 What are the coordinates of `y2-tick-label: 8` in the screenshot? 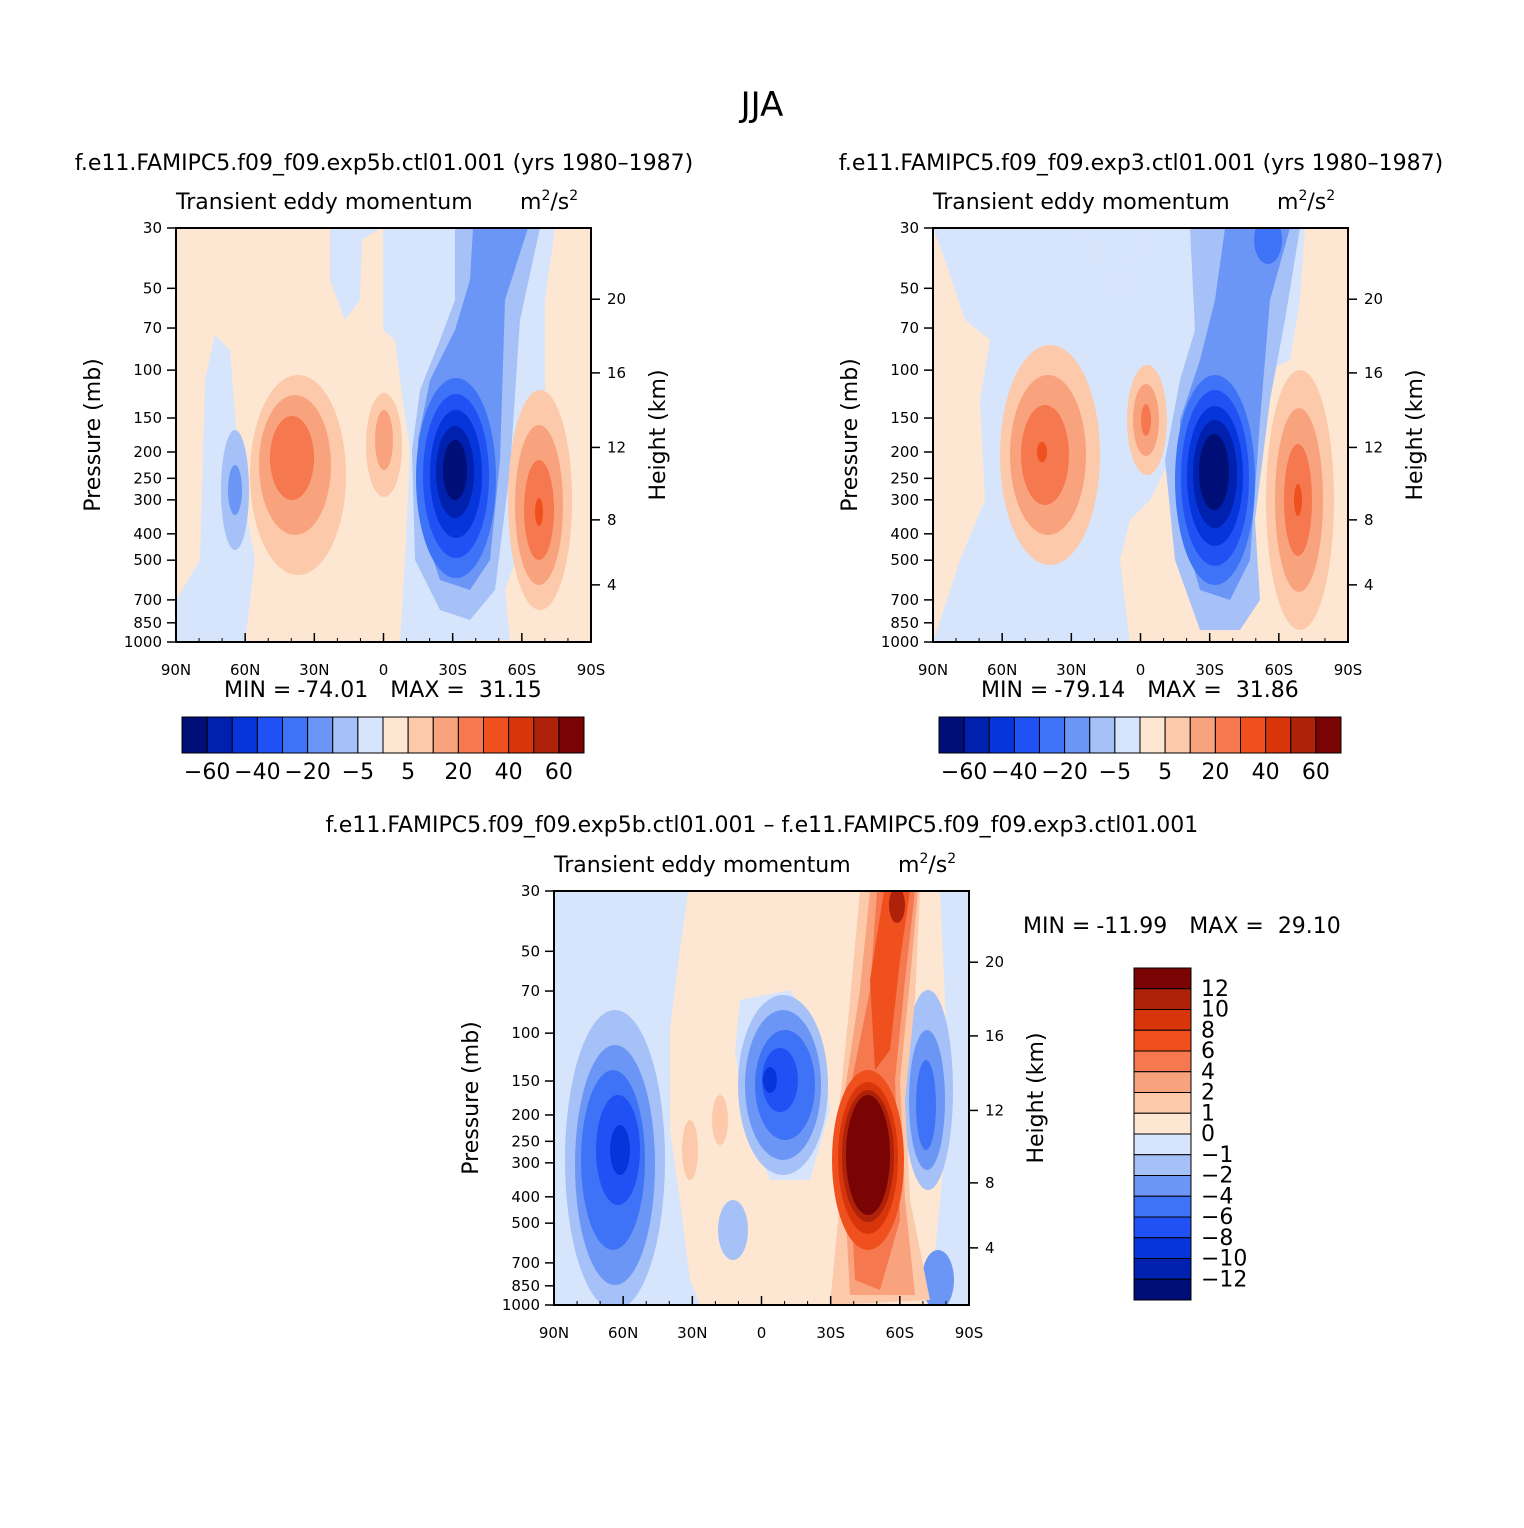 It's located at (990, 1183).